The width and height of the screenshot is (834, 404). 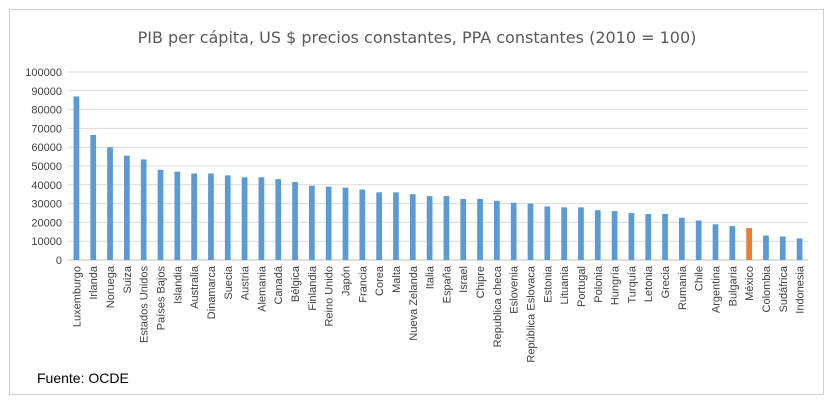 I want to click on bar-republica-checa, so click(x=497, y=230).